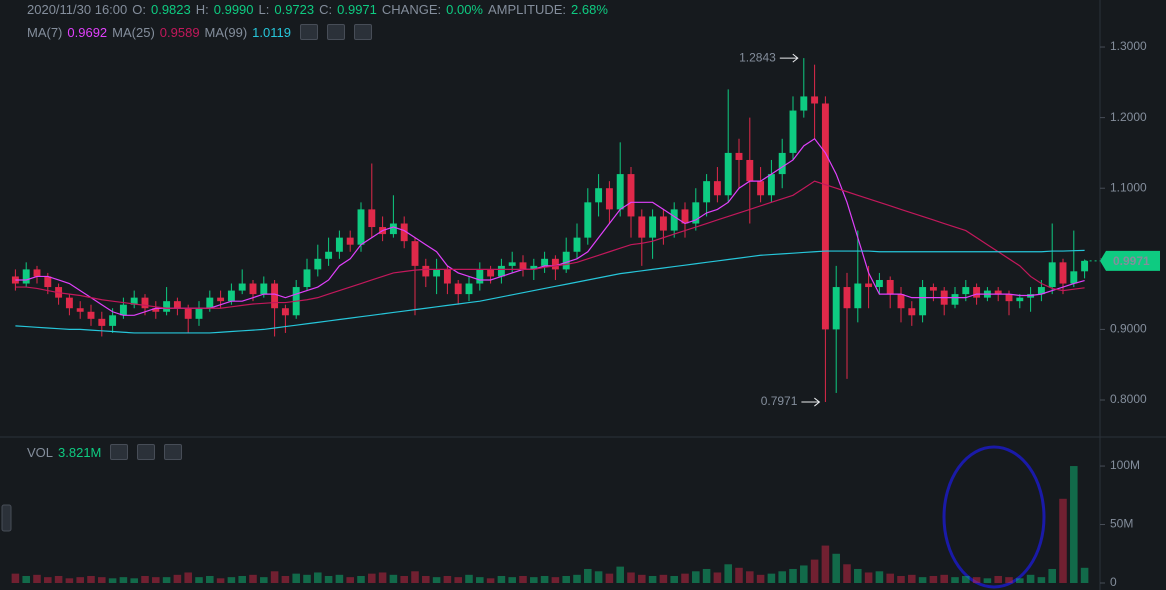  Describe the element at coordinates (1113, 582) in the screenshot. I see `vol-tick-label: 0` at that location.